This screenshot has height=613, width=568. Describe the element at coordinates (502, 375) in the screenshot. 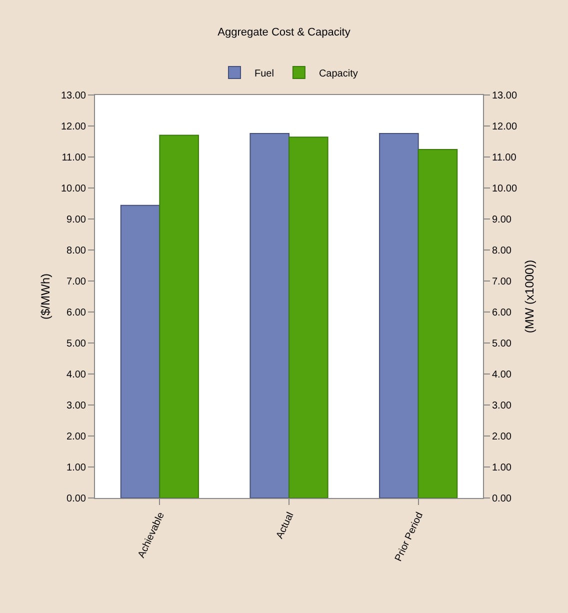

I see `y2-tick-label: 4.00` at that location.